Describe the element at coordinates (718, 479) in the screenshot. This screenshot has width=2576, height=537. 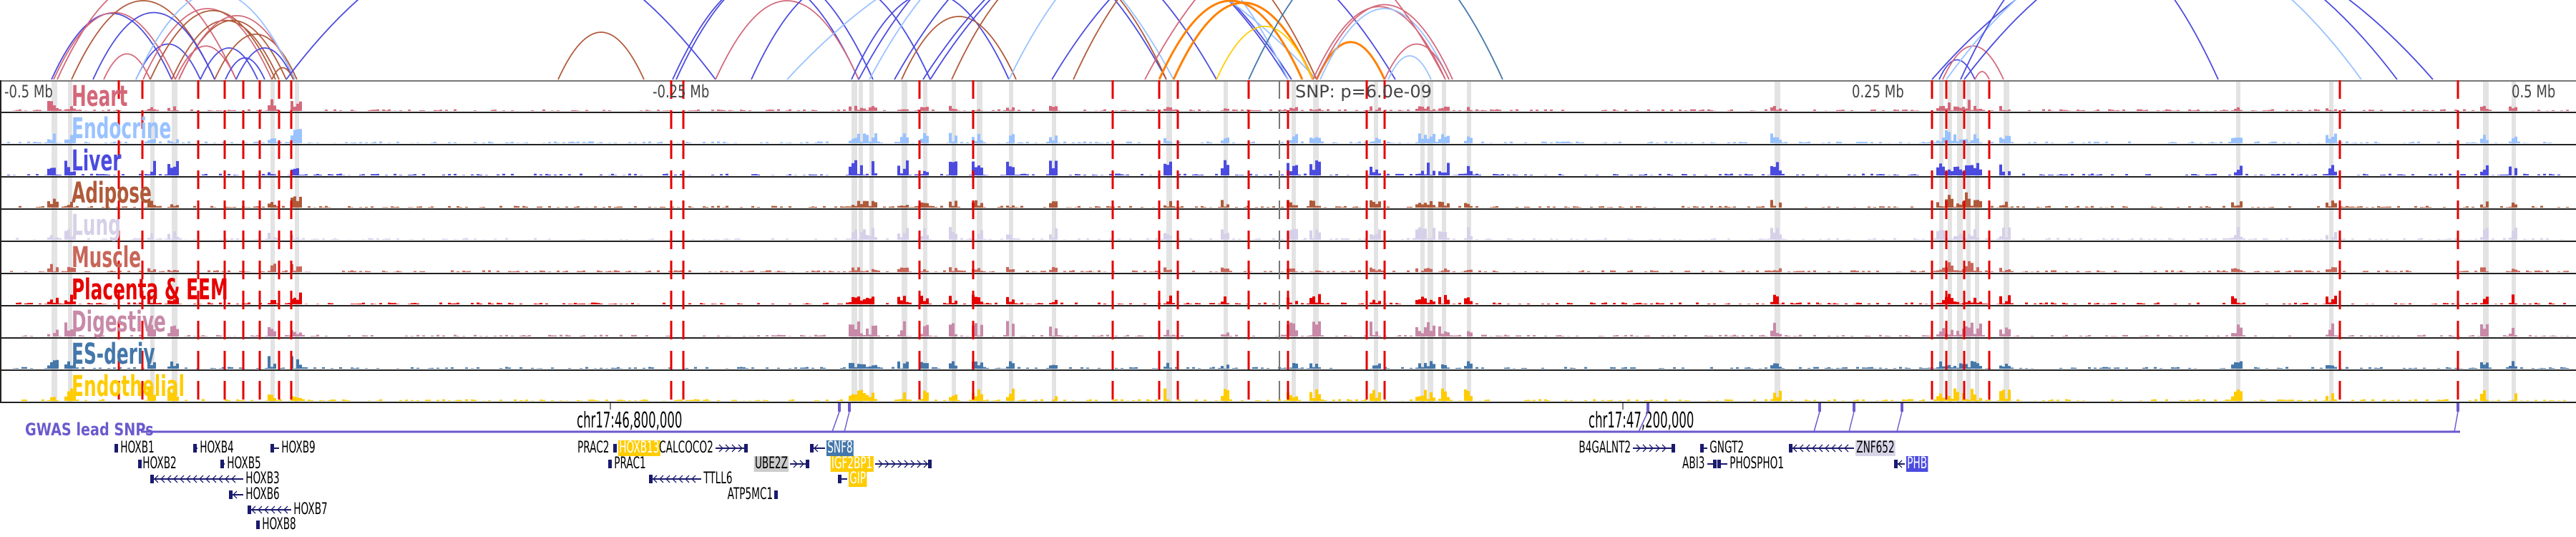
I see `gene-label-ttll6: TTLL6` at that location.